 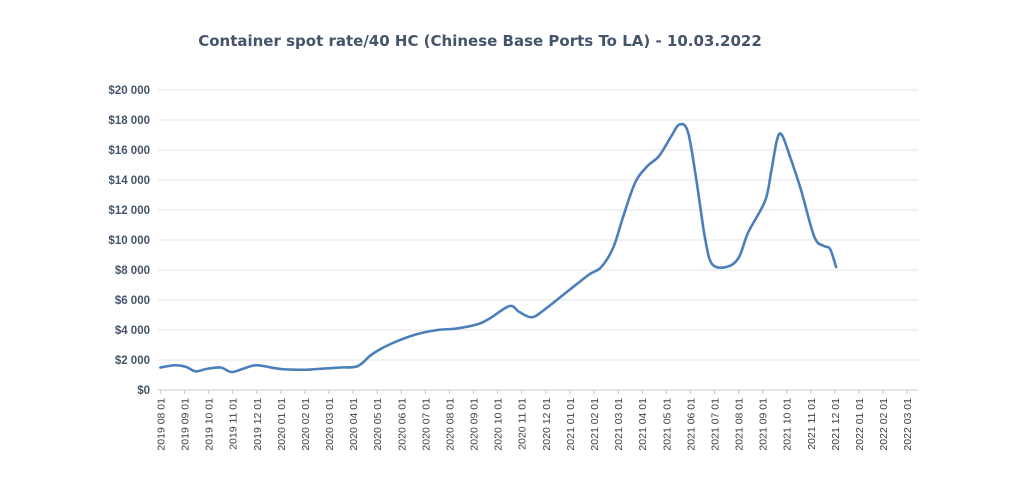 What do you see at coordinates (354, 424) in the screenshot?
I see `x-tick-label: 2020 04 01` at bounding box center [354, 424].